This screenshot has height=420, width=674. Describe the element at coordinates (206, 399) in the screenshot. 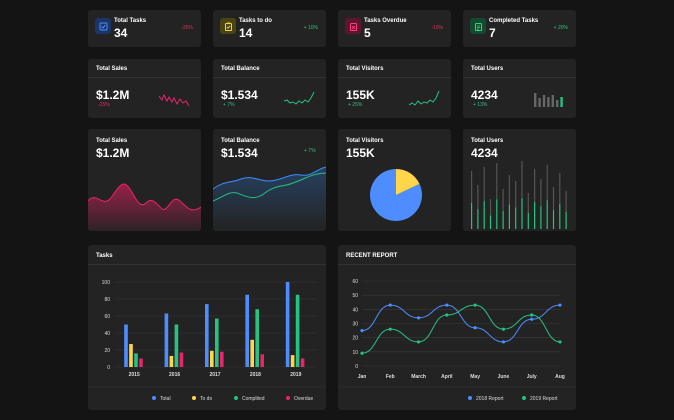

I see `legend-label: To do` at that location.